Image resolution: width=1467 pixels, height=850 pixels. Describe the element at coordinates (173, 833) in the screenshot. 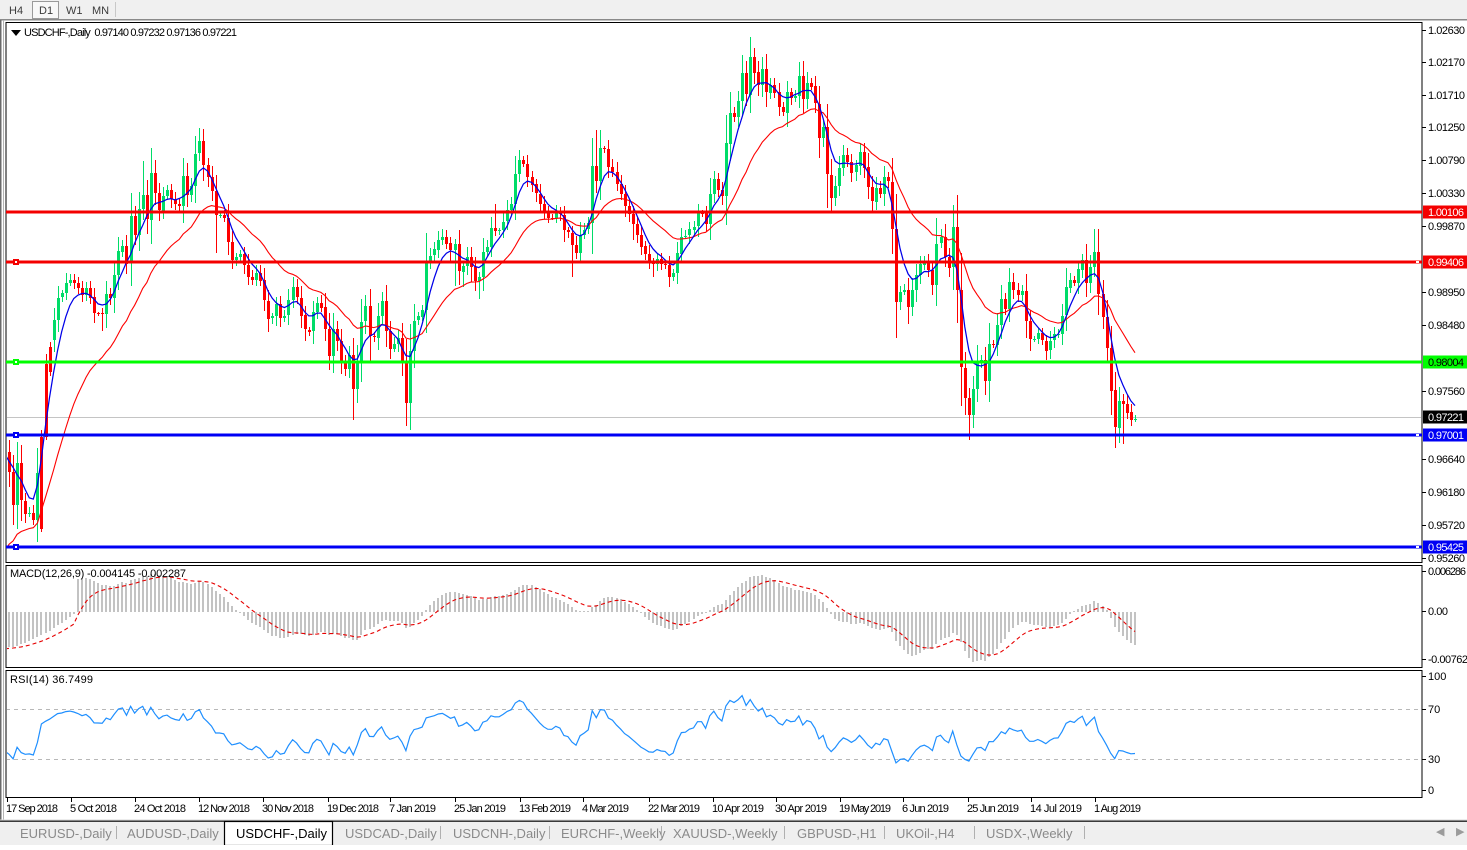

I see `svg-text: AUDUSD-,Daily` at that location.